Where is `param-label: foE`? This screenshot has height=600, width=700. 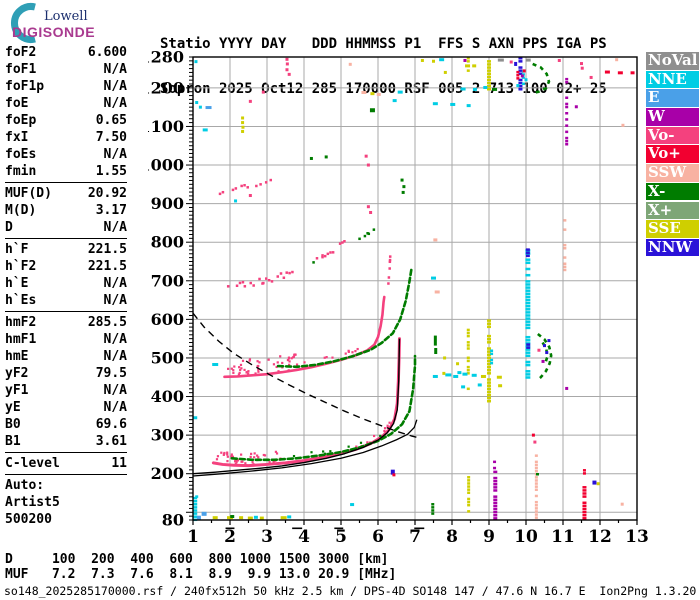
param-label: foE is located at coordinates (17, 103).